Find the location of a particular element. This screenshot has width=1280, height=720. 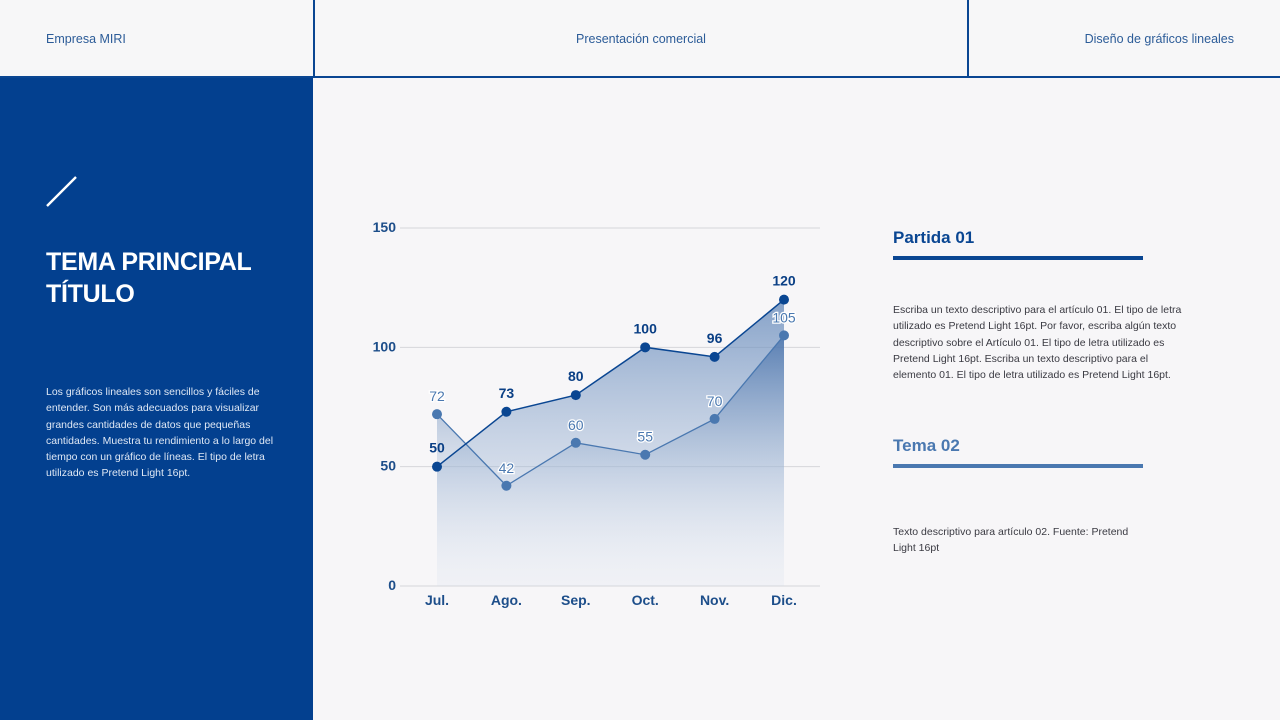

series-2-value-label: 105 is located at coordinates (784, 317).